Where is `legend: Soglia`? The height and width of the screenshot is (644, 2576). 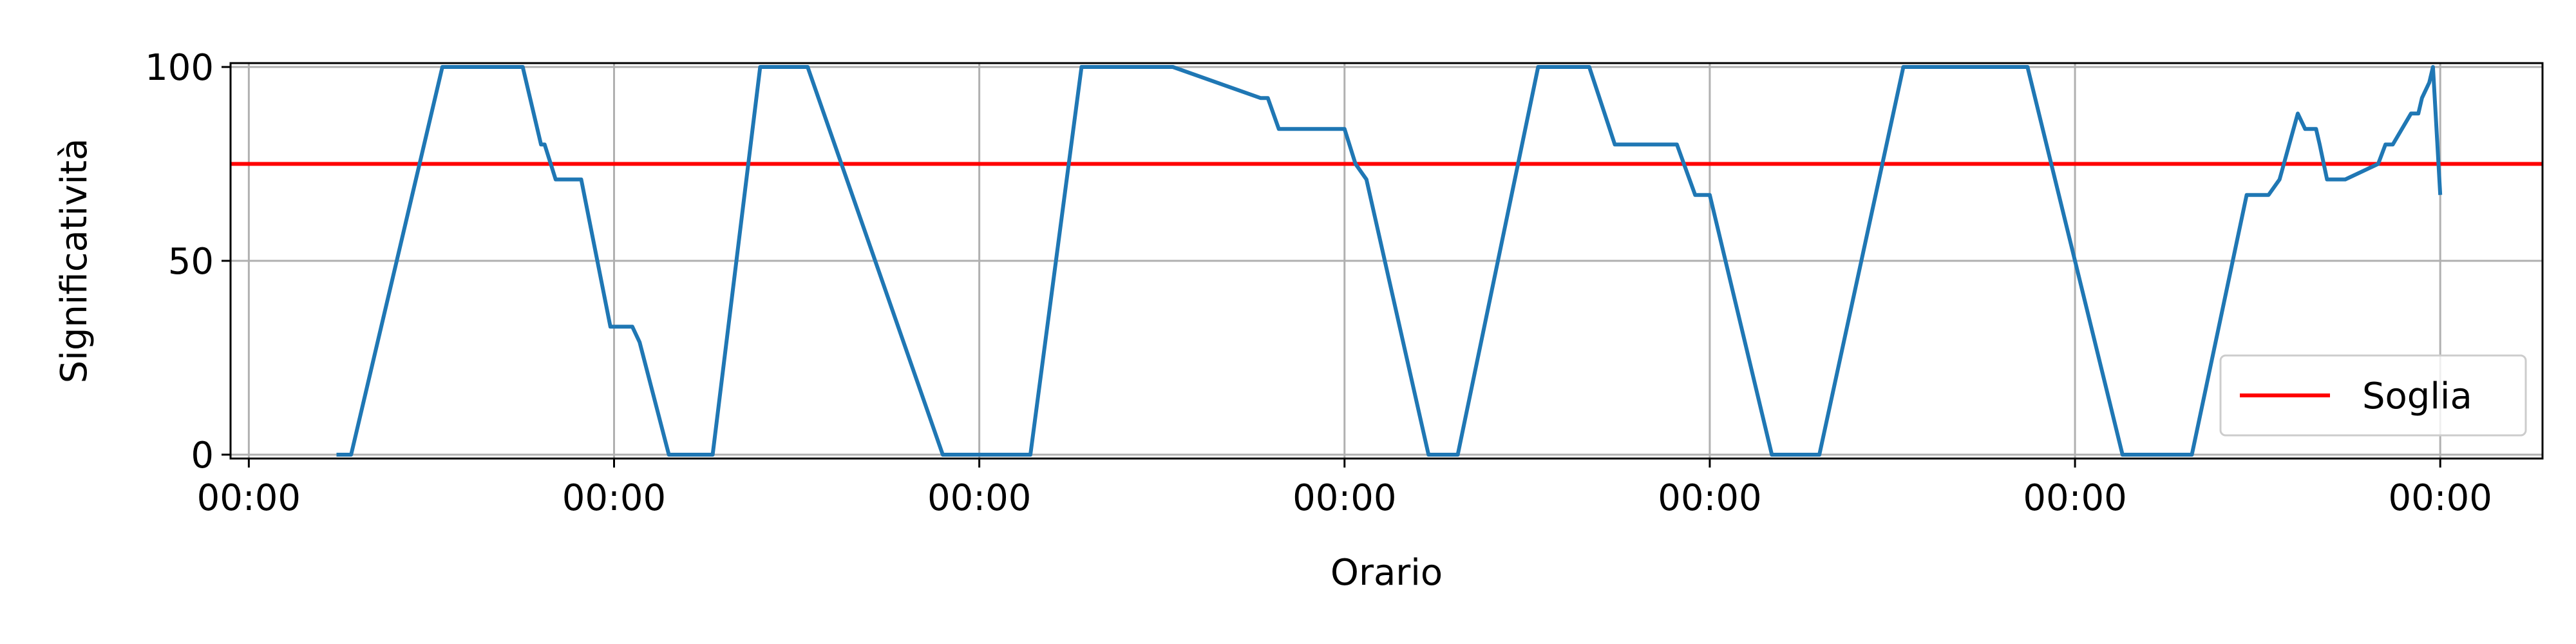
legend: Soglia is located at coordinates (2373, 396).